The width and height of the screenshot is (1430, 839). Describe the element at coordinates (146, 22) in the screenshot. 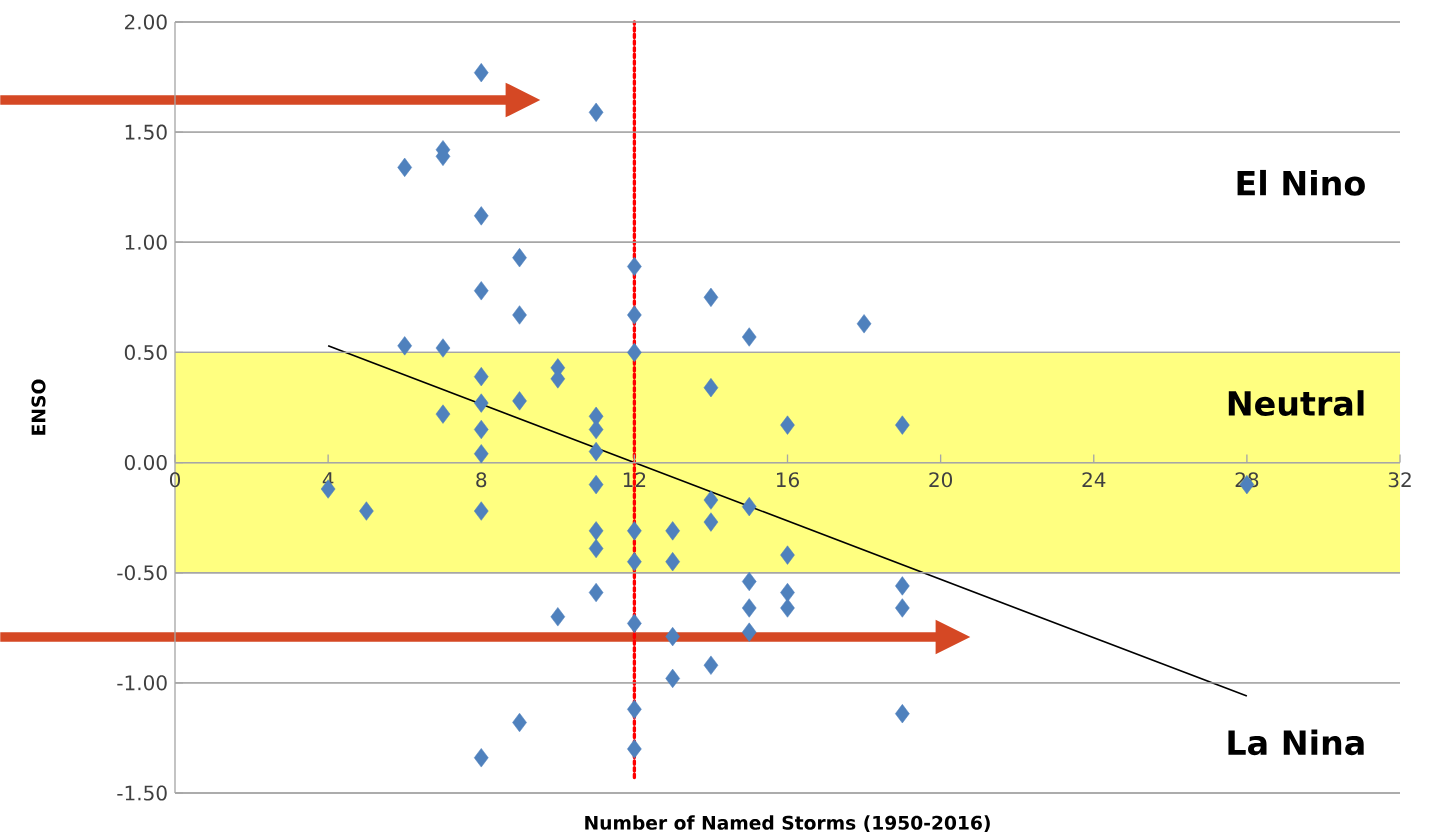

I see `y-tick-label: 2.00` at that location.